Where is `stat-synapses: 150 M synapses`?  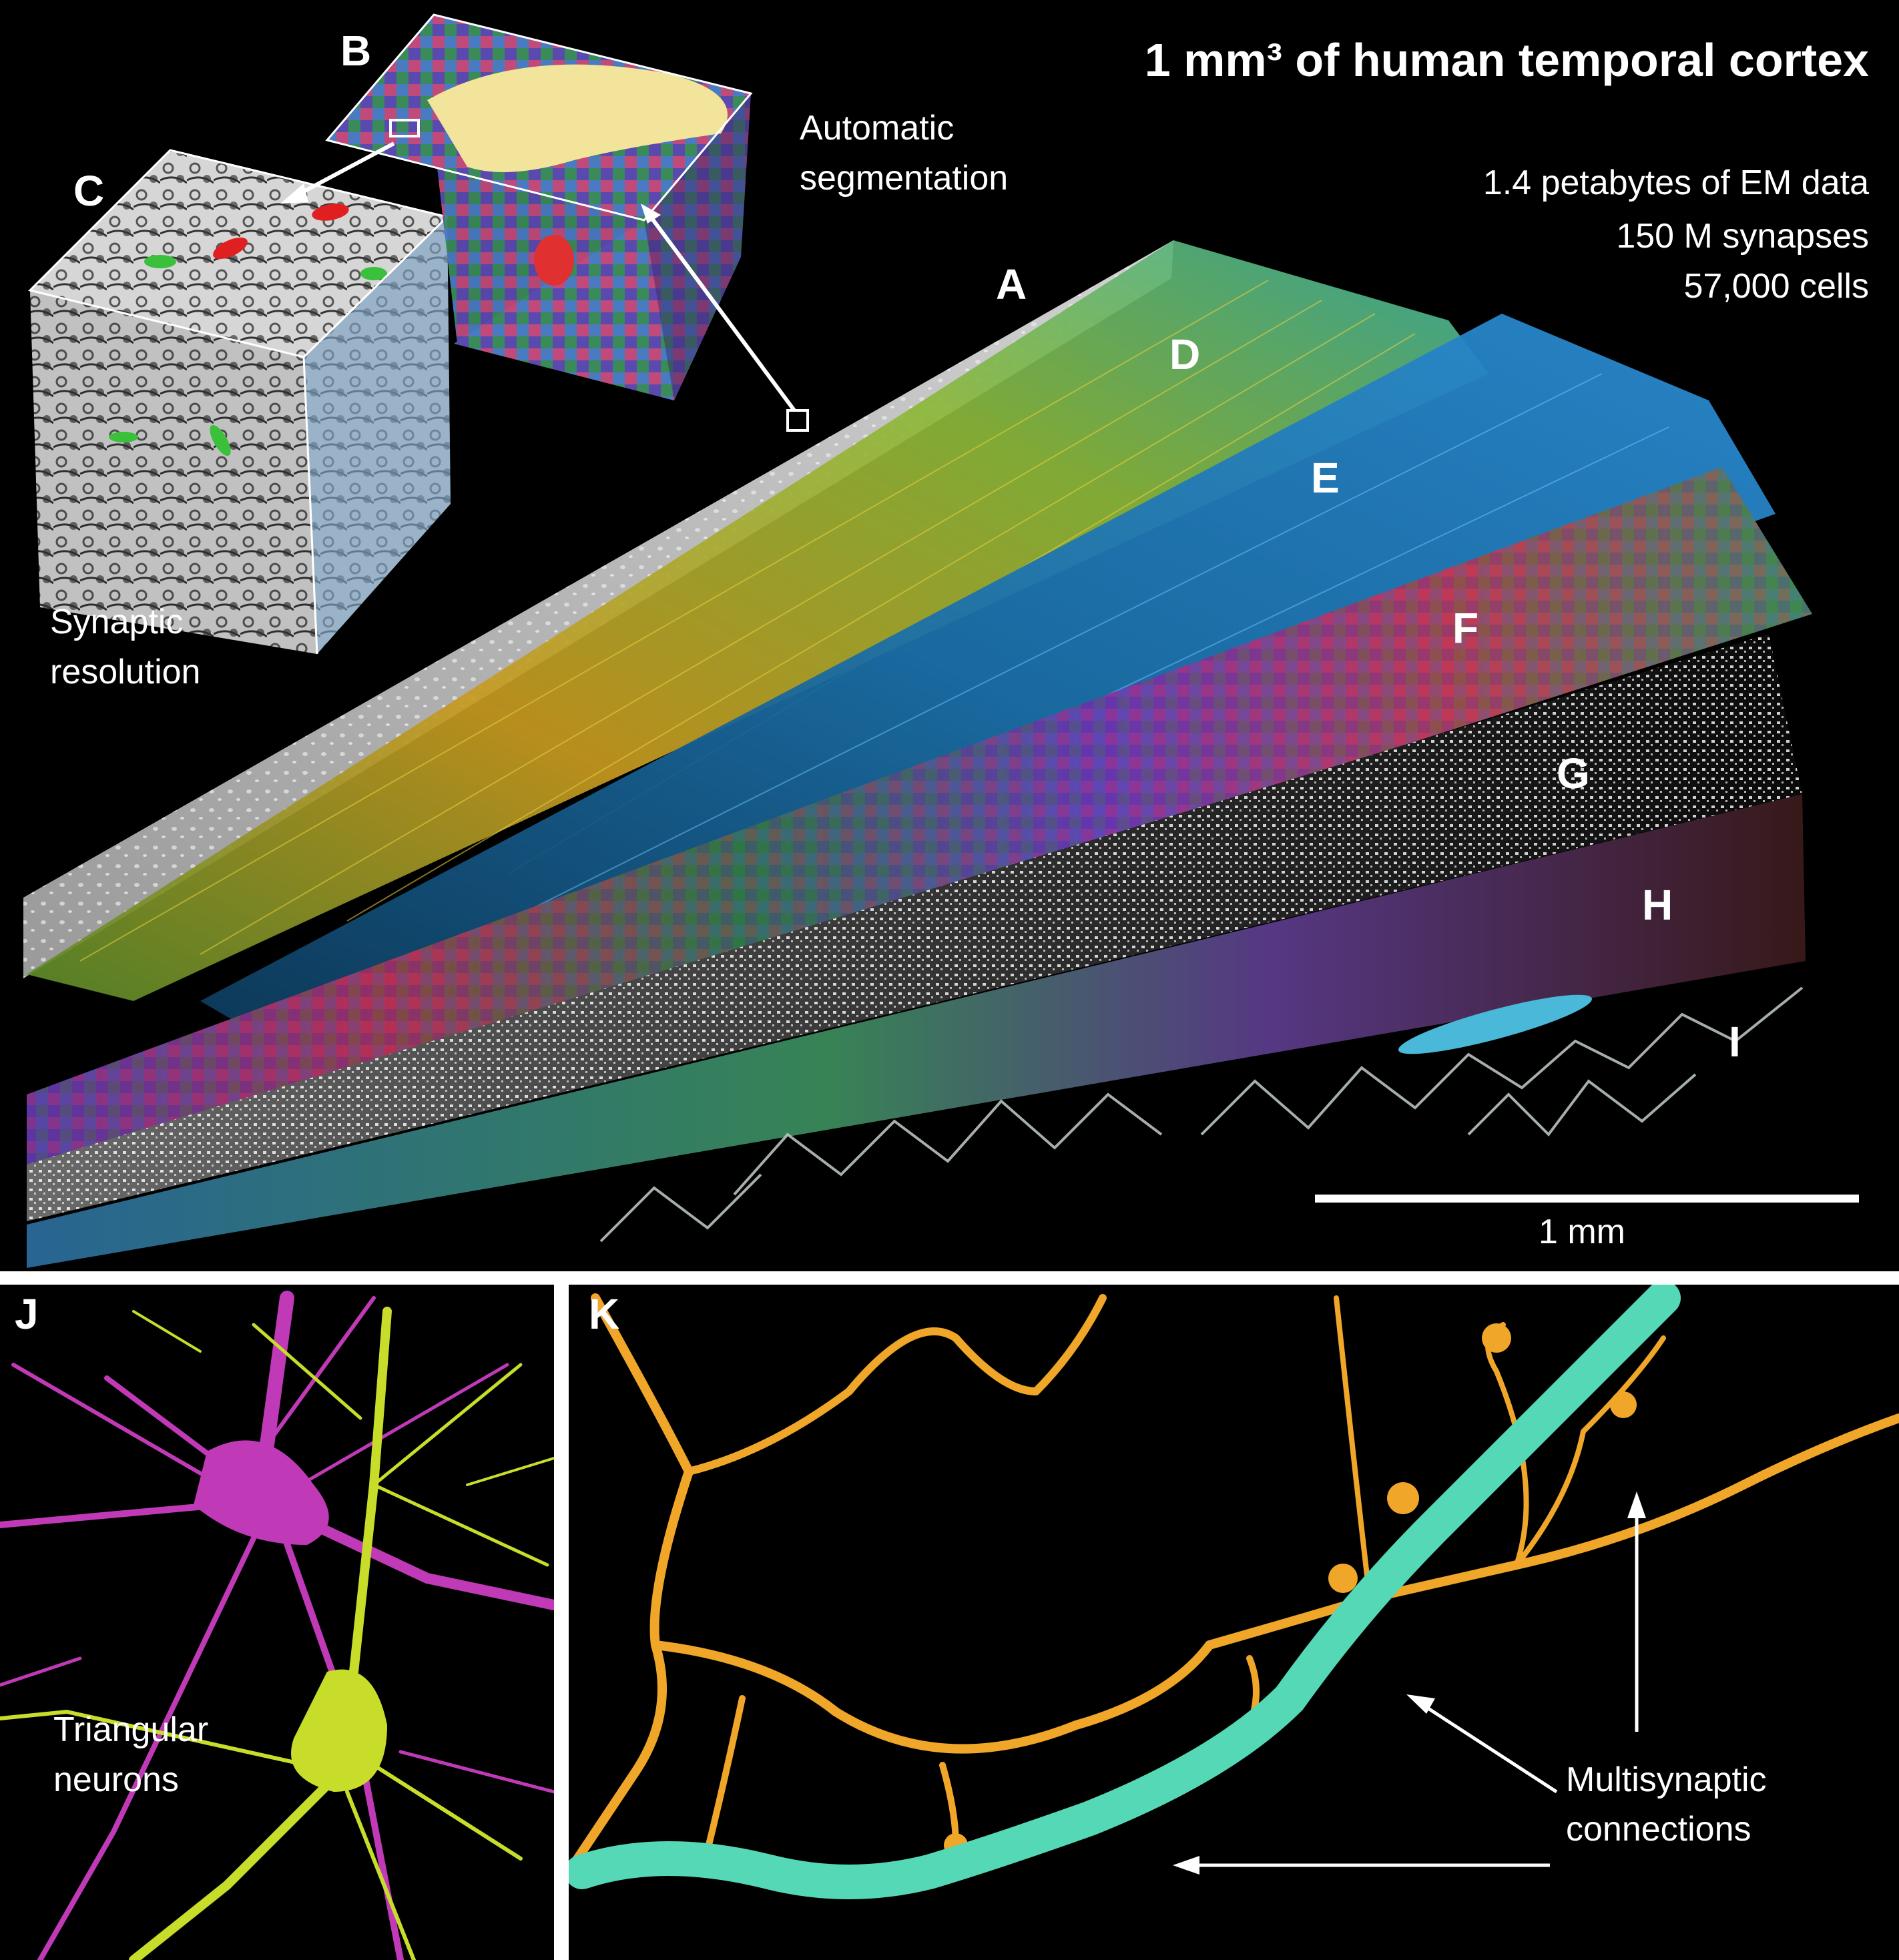
stat-synapses: 150 M synapses is located at coordinates (1742, 236).